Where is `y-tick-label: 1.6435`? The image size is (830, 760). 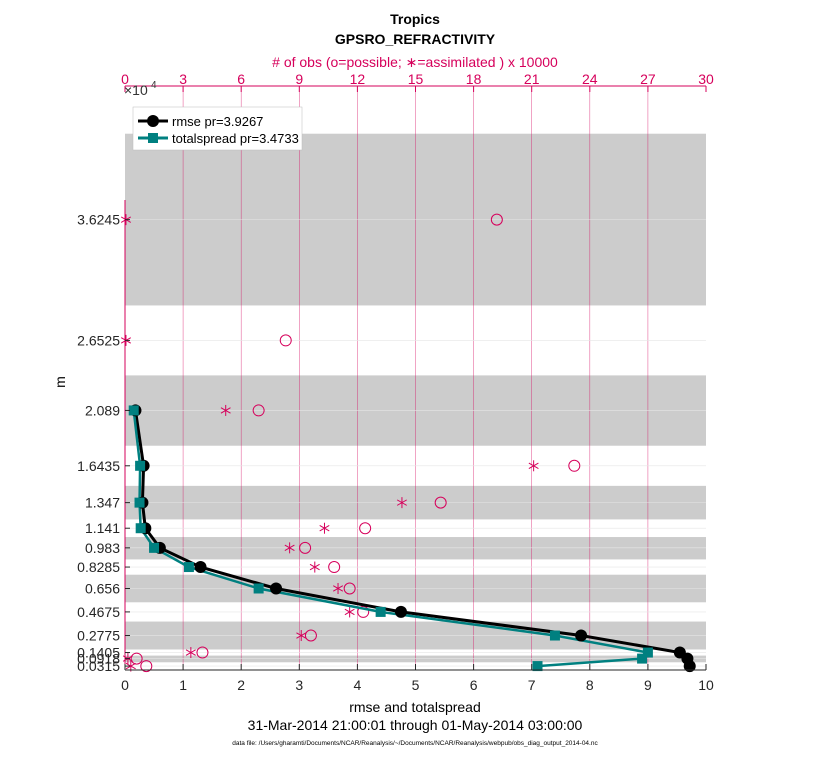 y-tick-label: 1.6435 is located at coordinates (98, 466).